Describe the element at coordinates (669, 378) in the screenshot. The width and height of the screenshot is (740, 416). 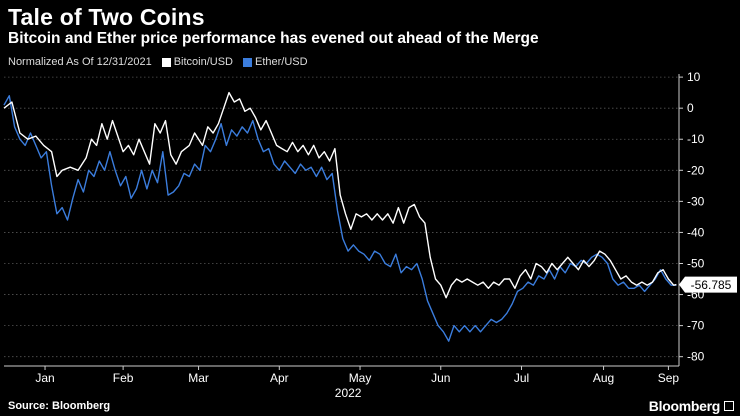
I see `x-tick-label: Sep` at that location.